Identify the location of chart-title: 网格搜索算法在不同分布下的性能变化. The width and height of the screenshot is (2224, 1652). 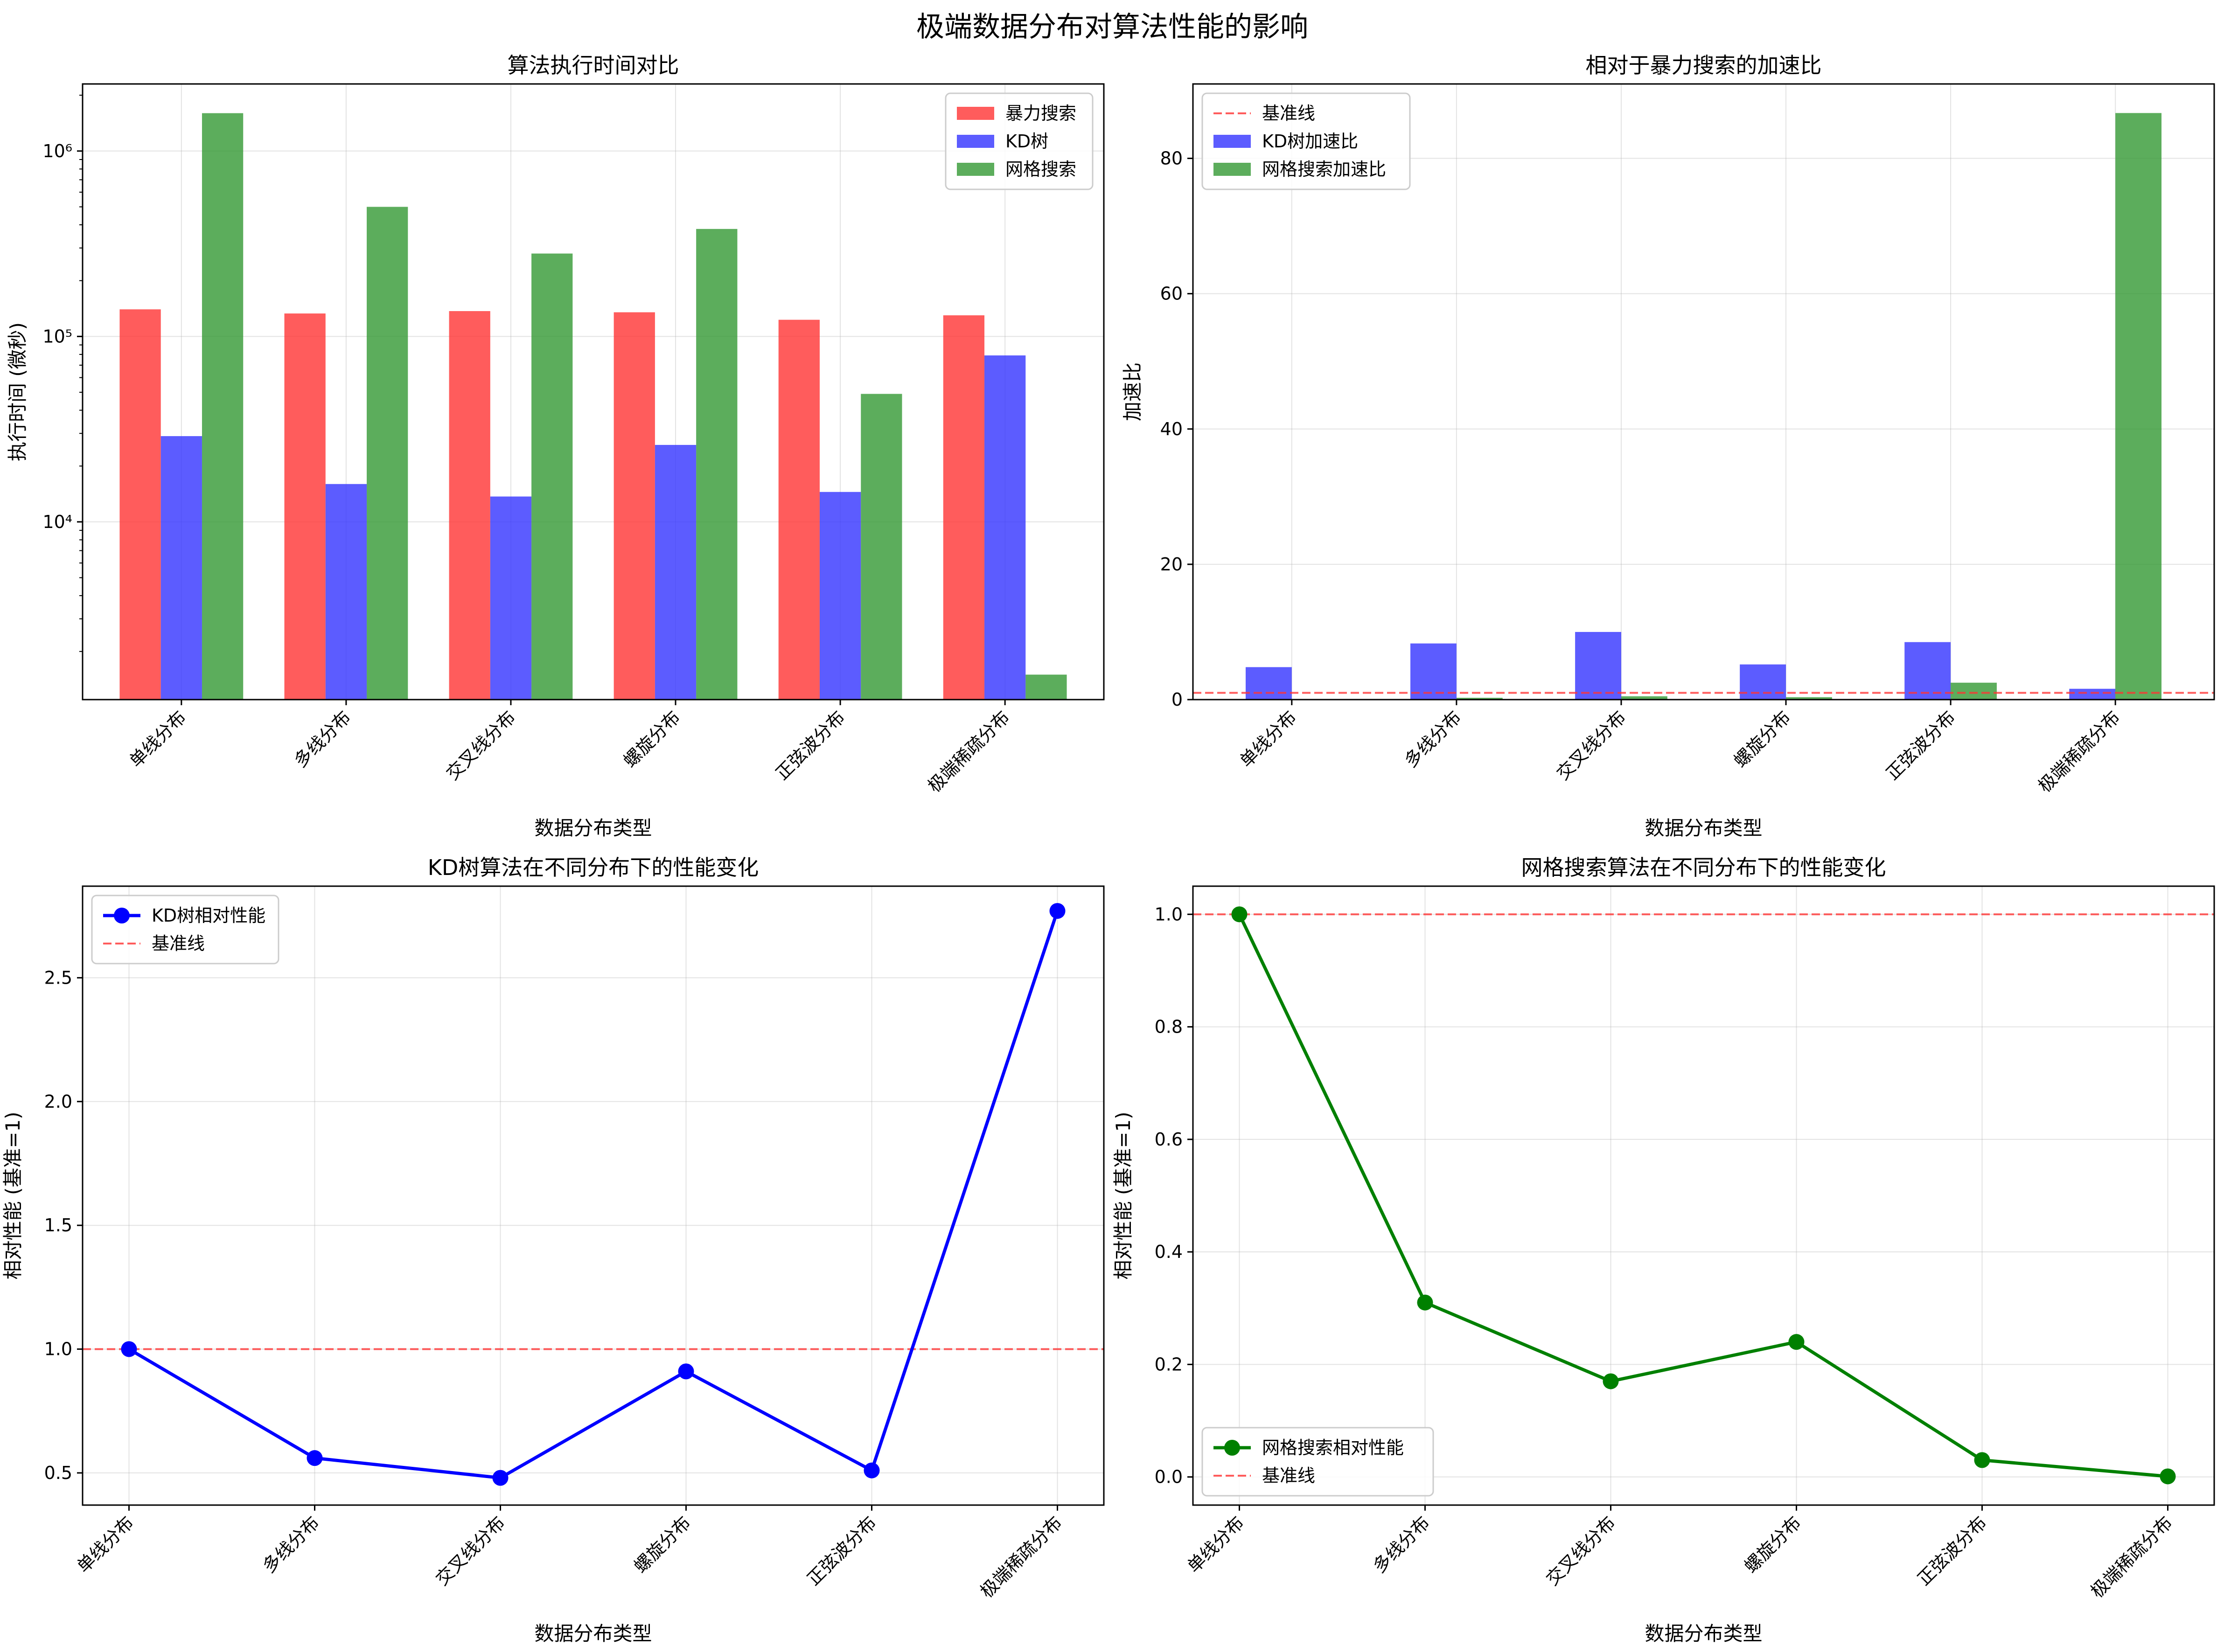
(1704, 868).